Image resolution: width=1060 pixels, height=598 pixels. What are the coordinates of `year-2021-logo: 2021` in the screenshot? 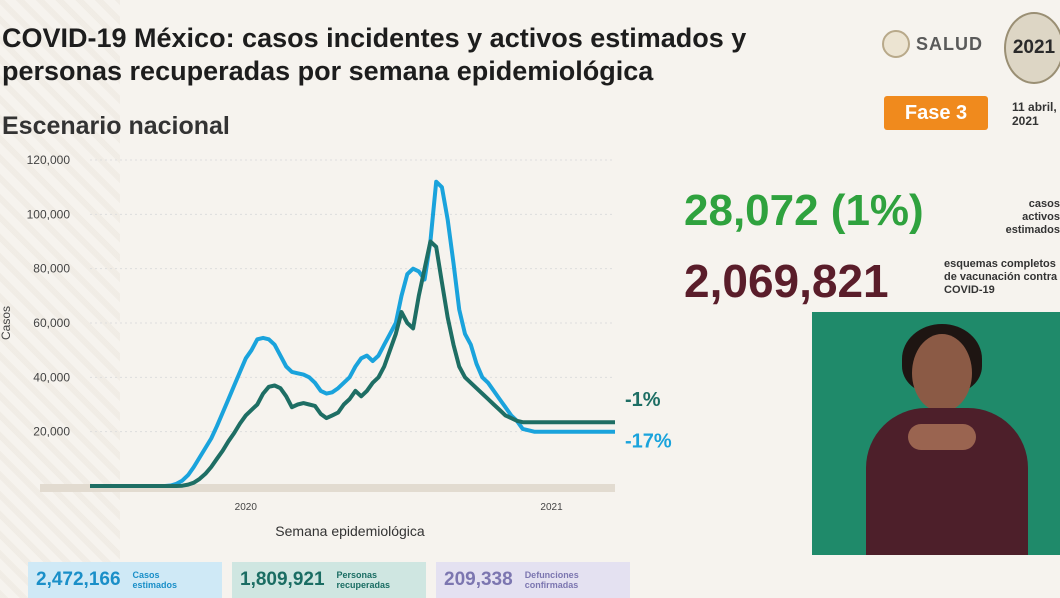 It's located at (1032, 48).